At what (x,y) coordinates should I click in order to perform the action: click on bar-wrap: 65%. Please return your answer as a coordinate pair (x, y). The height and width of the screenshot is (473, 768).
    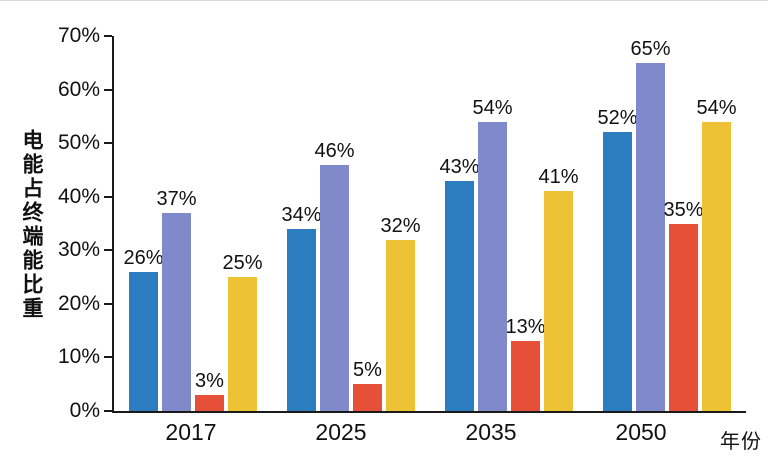
    Looking at the image, I should click on (650, 223).